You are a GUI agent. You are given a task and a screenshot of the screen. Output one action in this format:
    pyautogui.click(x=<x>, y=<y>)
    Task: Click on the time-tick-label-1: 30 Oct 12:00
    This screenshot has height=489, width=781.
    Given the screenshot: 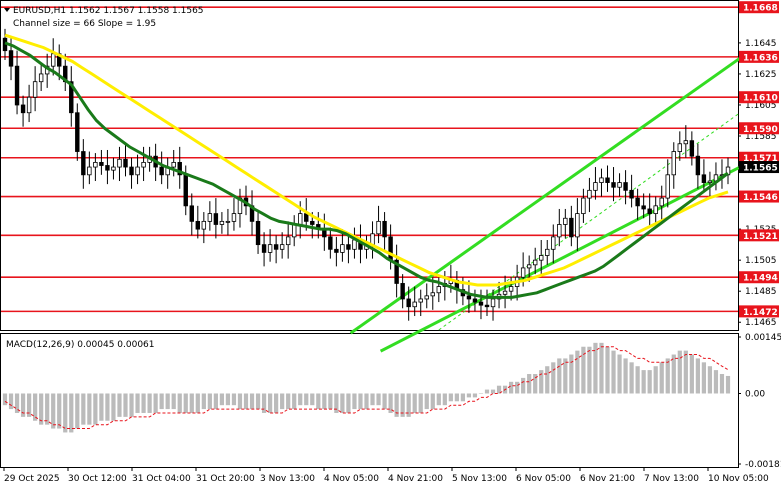 What is the action you would take?
    pyautogui.click(x=97, y=479)
    